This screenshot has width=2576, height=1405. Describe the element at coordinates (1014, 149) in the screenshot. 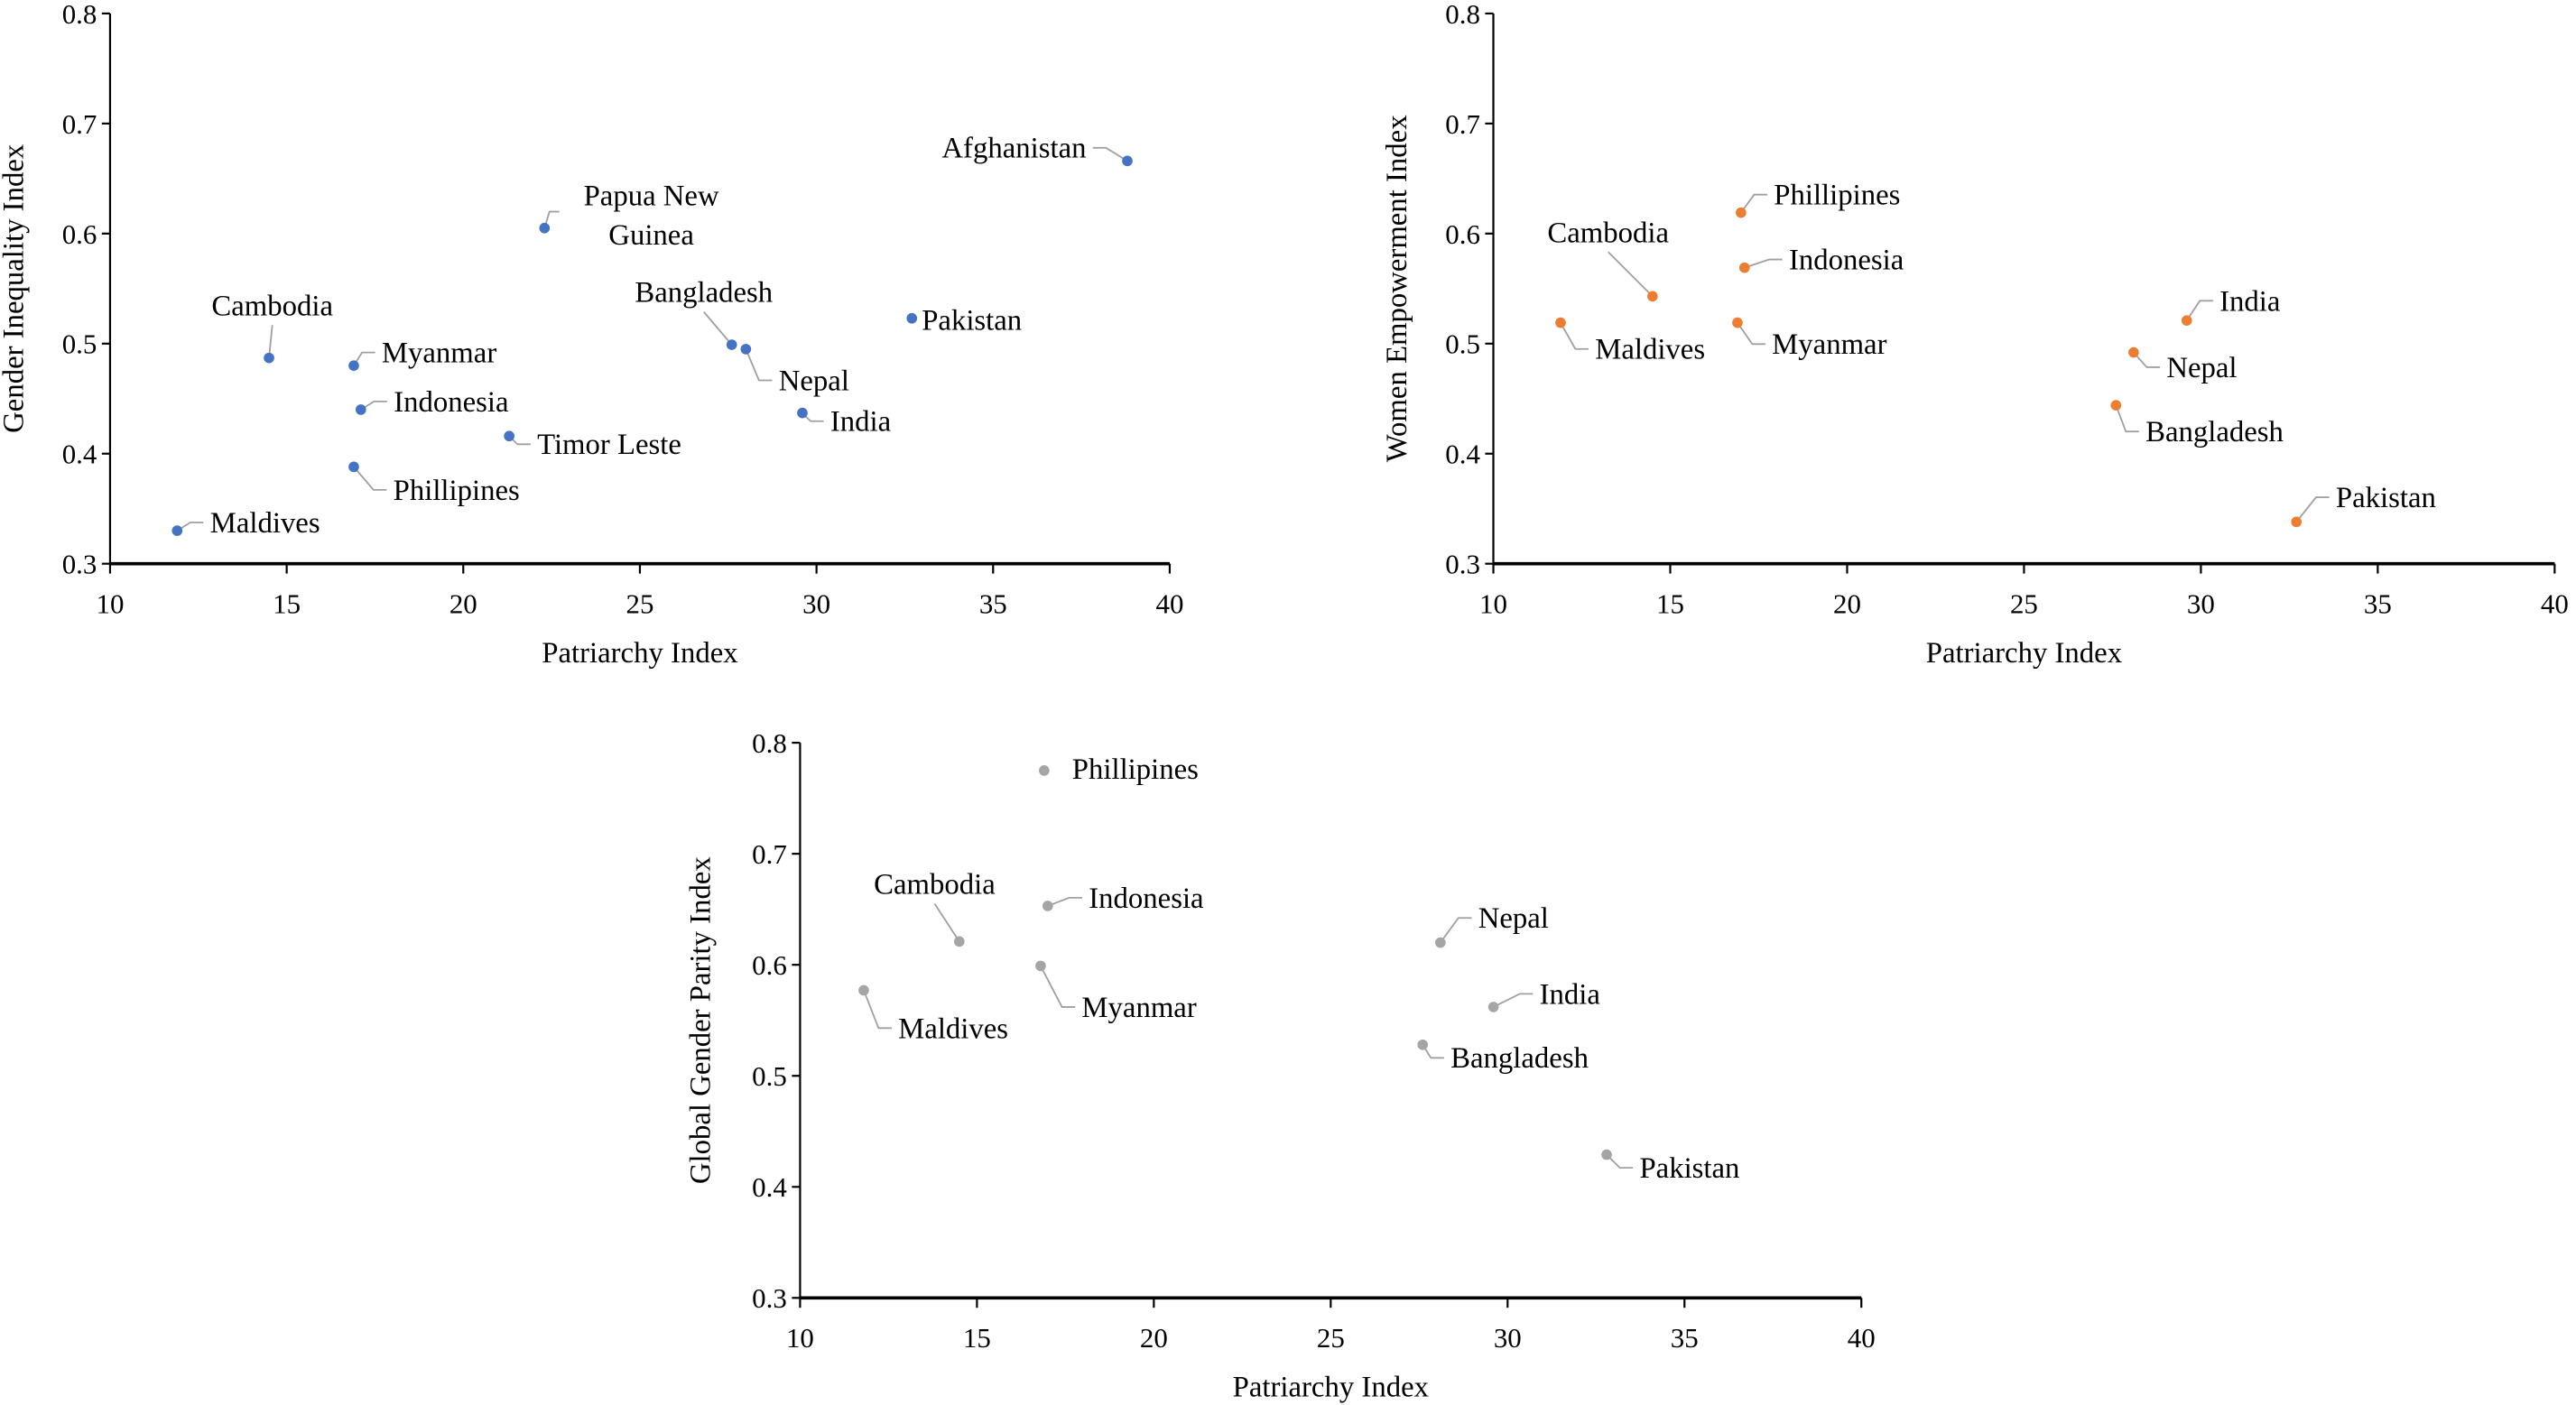

I see `data-label: Afghanistan` at that location.